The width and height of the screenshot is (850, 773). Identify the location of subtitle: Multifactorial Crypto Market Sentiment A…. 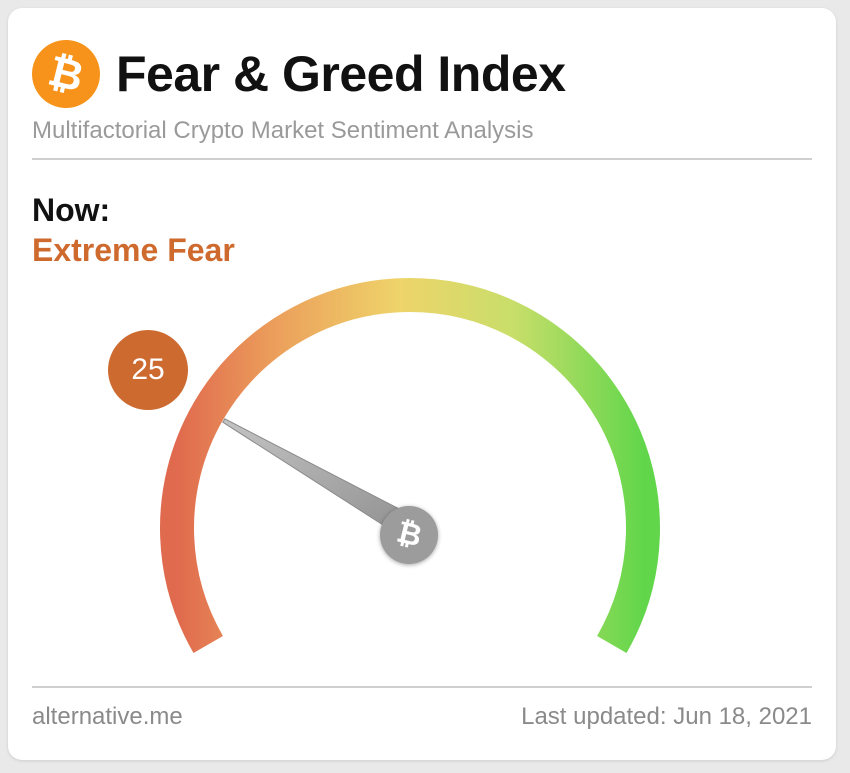
(283, 130).